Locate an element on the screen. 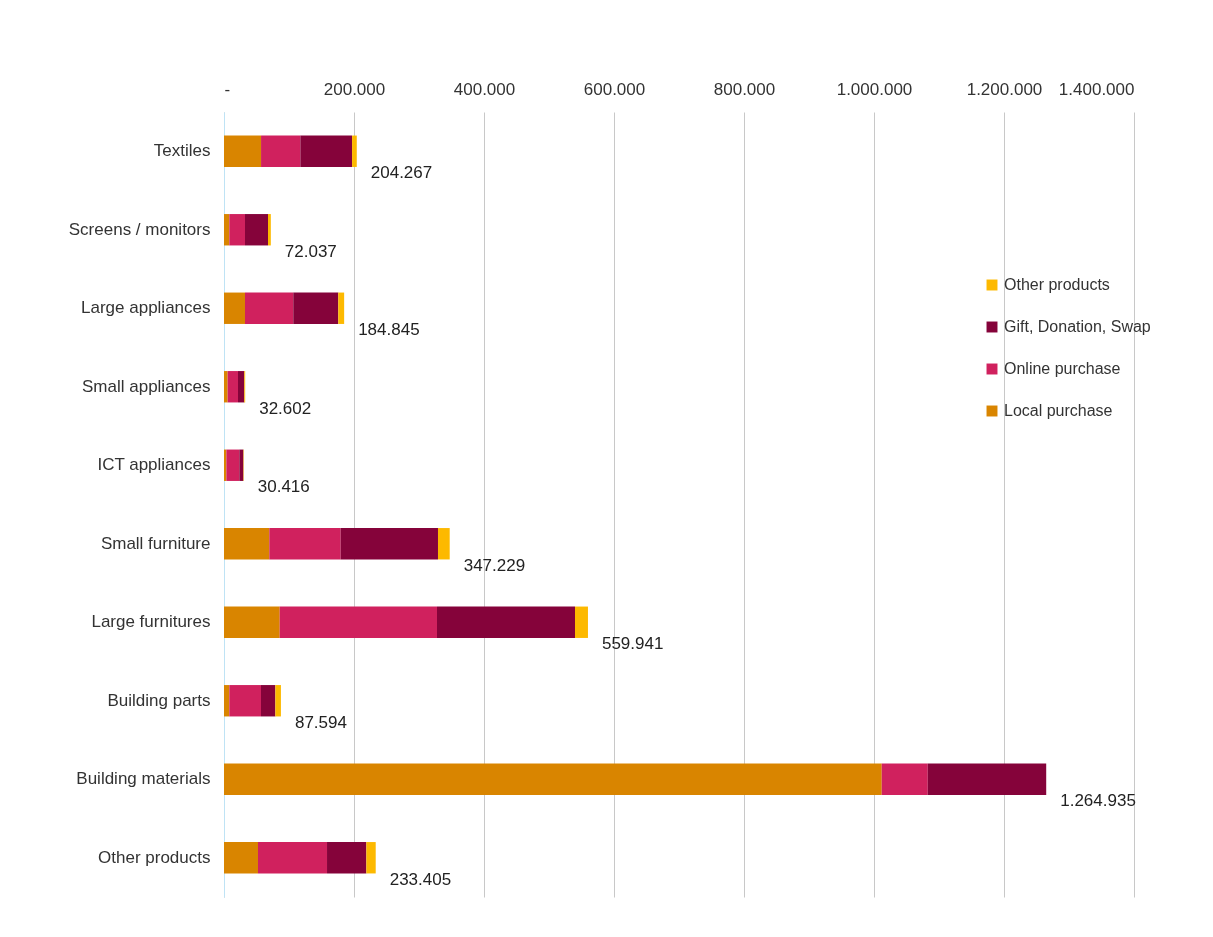 This screenshot has height=937, width=1213. legend-label: Gift, Donation, Swap is located at coordinates (1077, 326).